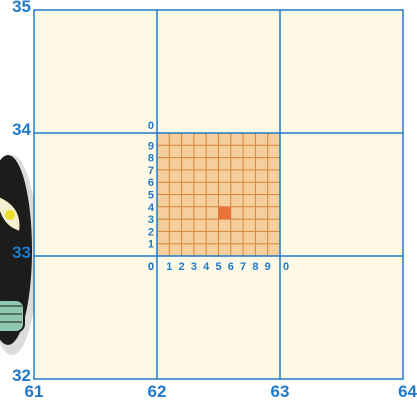 This screenshot has width=417, height=406. I want to click on x-axis-label: 62, so click(157, 391).